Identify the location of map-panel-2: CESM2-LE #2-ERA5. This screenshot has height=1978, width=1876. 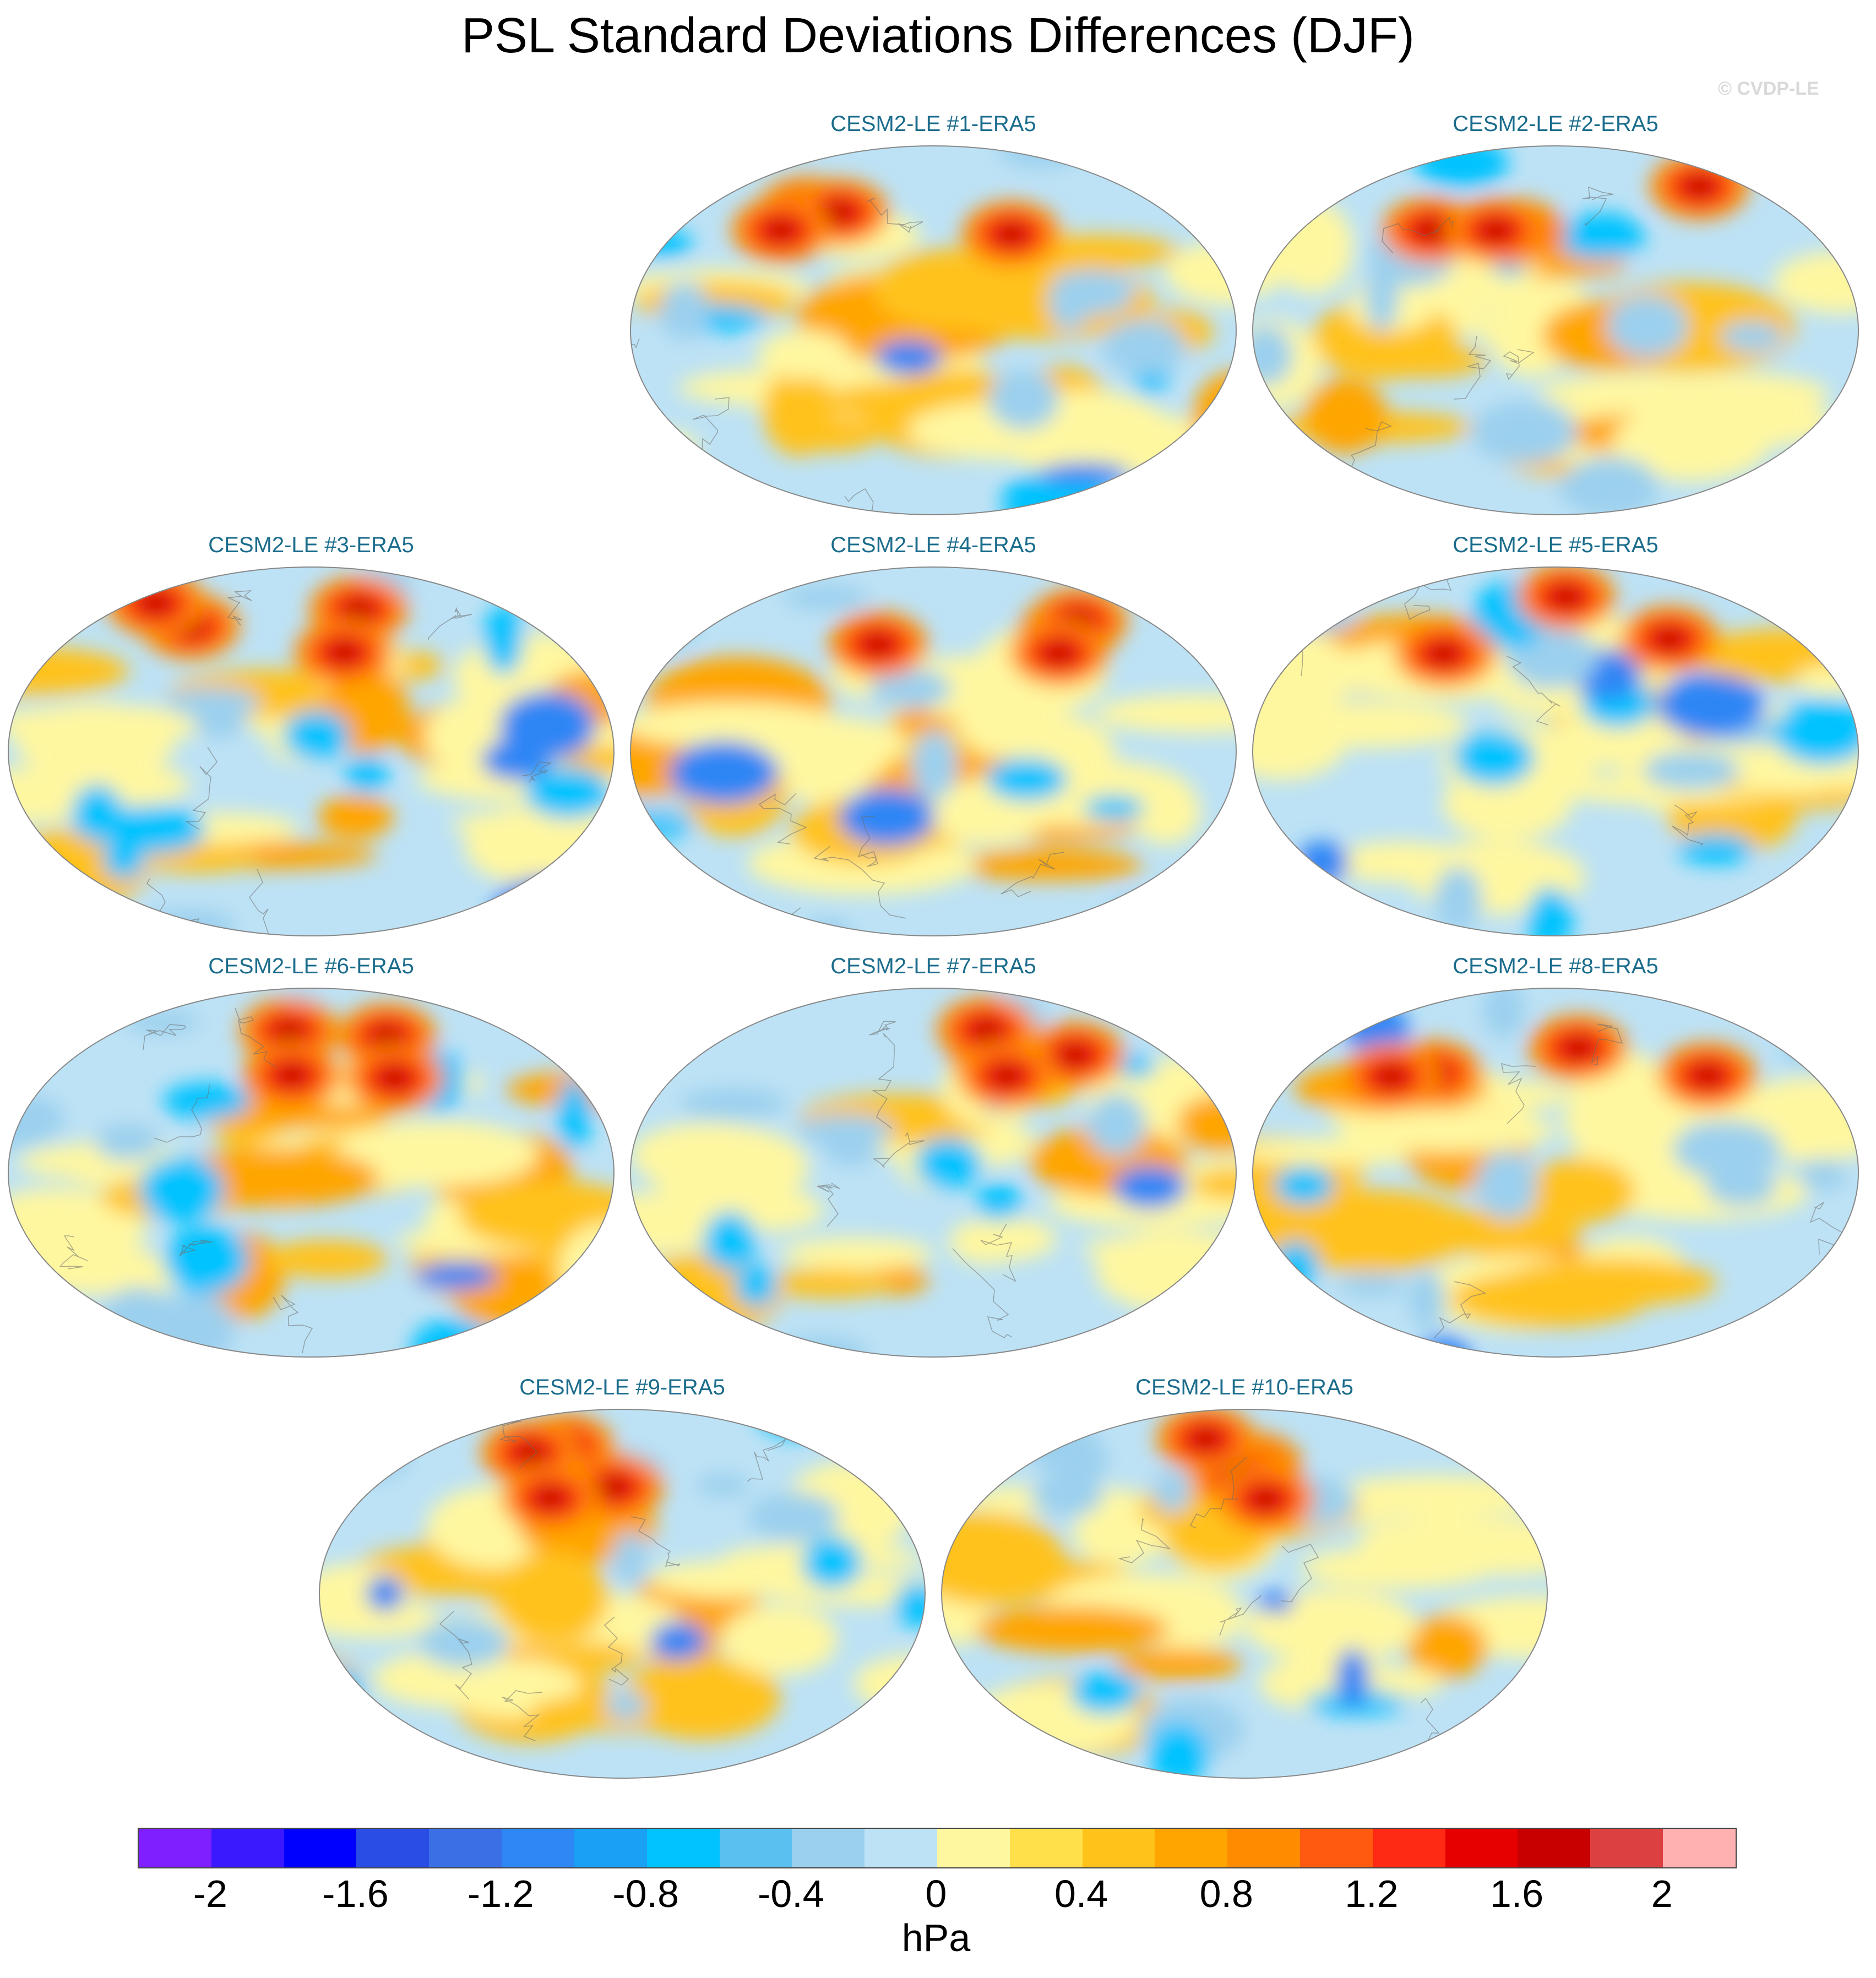
(1556, 313).